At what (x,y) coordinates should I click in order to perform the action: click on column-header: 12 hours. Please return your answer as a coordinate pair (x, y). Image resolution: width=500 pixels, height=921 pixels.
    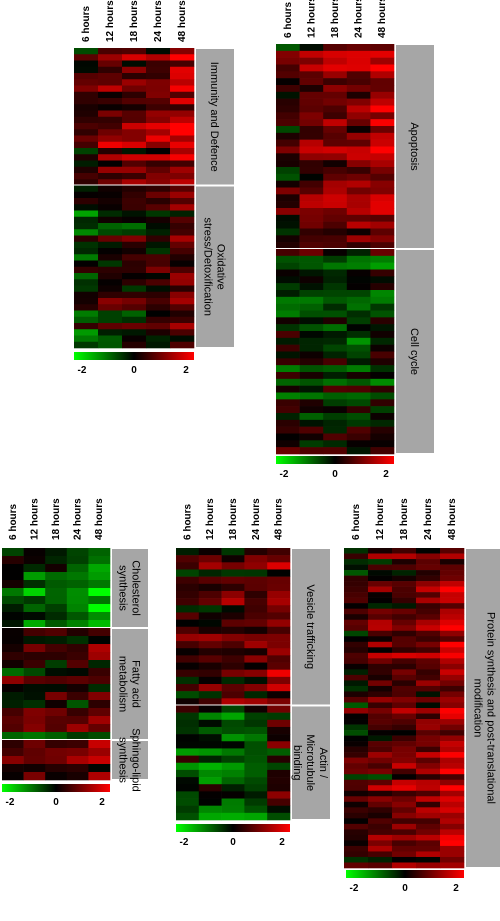
    Looking at the image, I should click on (110, 21).